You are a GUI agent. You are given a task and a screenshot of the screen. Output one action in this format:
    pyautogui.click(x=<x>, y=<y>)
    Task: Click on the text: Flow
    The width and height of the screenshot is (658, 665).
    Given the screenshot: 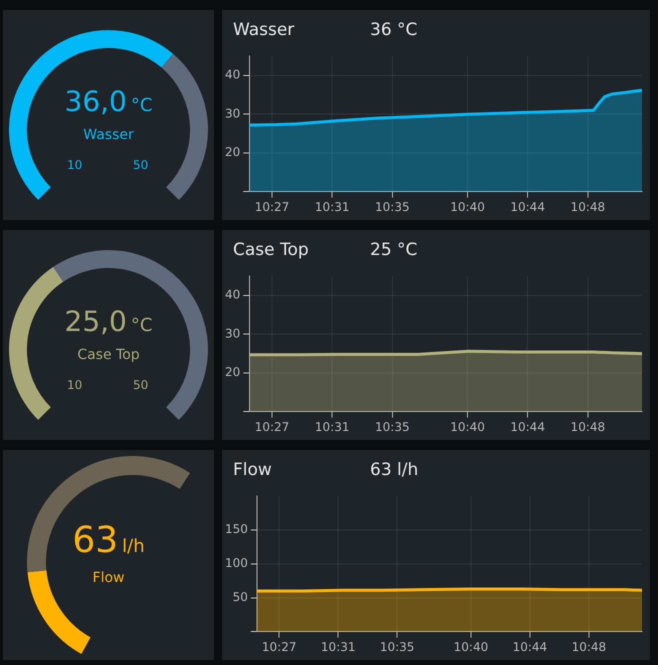 What is the action you would take?
    pyautogui.click(x=109, y=578)
    